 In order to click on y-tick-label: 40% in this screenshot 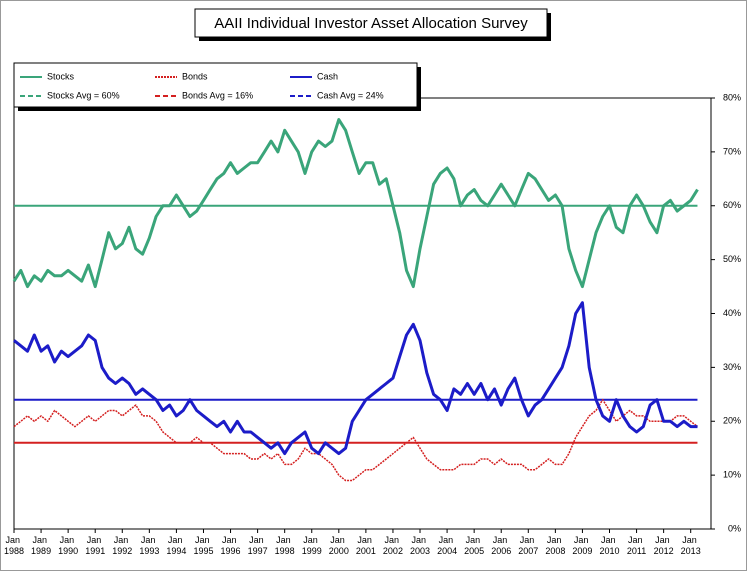, I will do `click(732, 313)`.